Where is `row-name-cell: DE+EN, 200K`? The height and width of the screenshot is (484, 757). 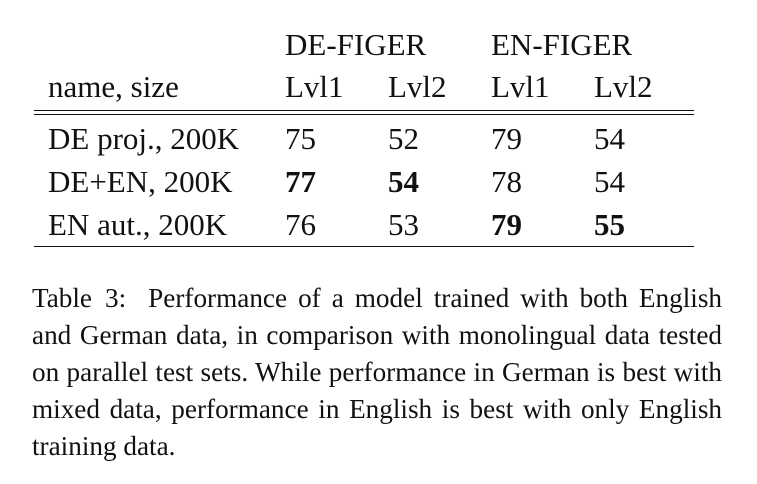 row-name-cell: DE+EN, 200K is located at coordinates (140, 181).